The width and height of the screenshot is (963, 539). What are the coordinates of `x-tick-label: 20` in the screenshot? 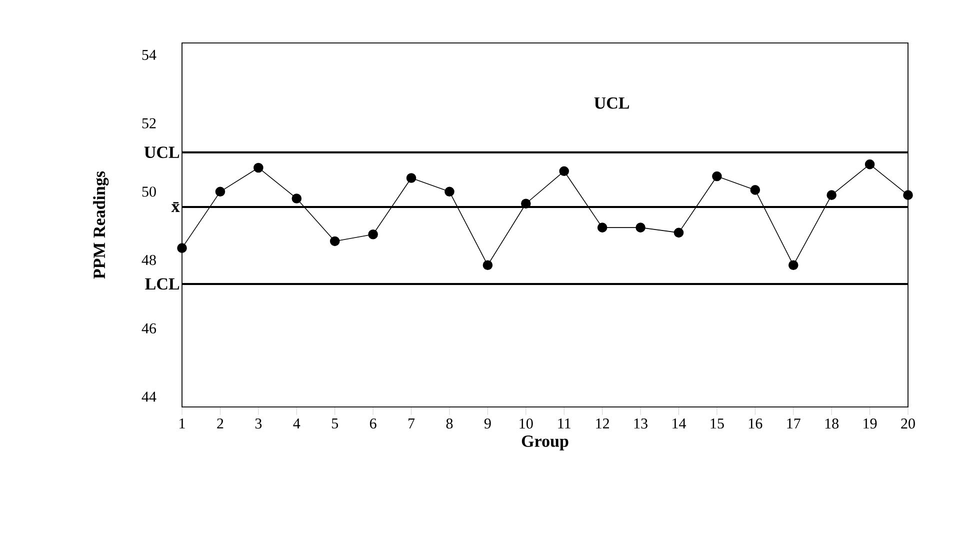 It's located at (908, 423).